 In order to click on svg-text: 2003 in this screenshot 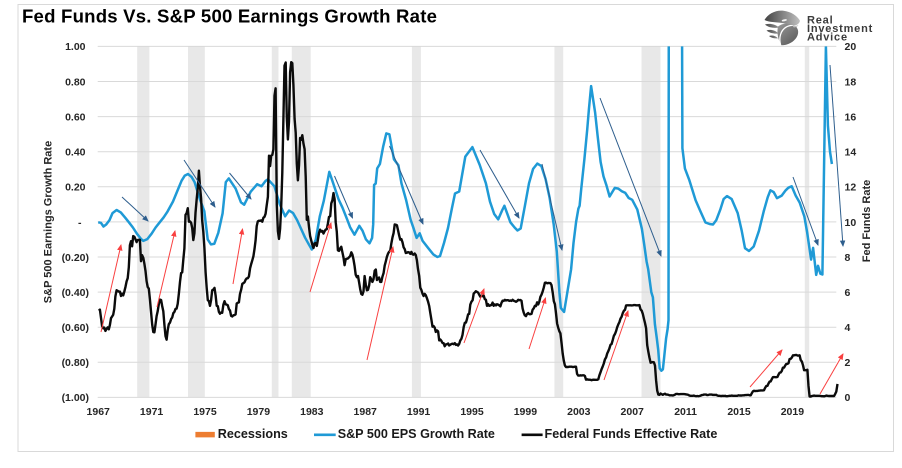, I will do `click(579, 412)`.